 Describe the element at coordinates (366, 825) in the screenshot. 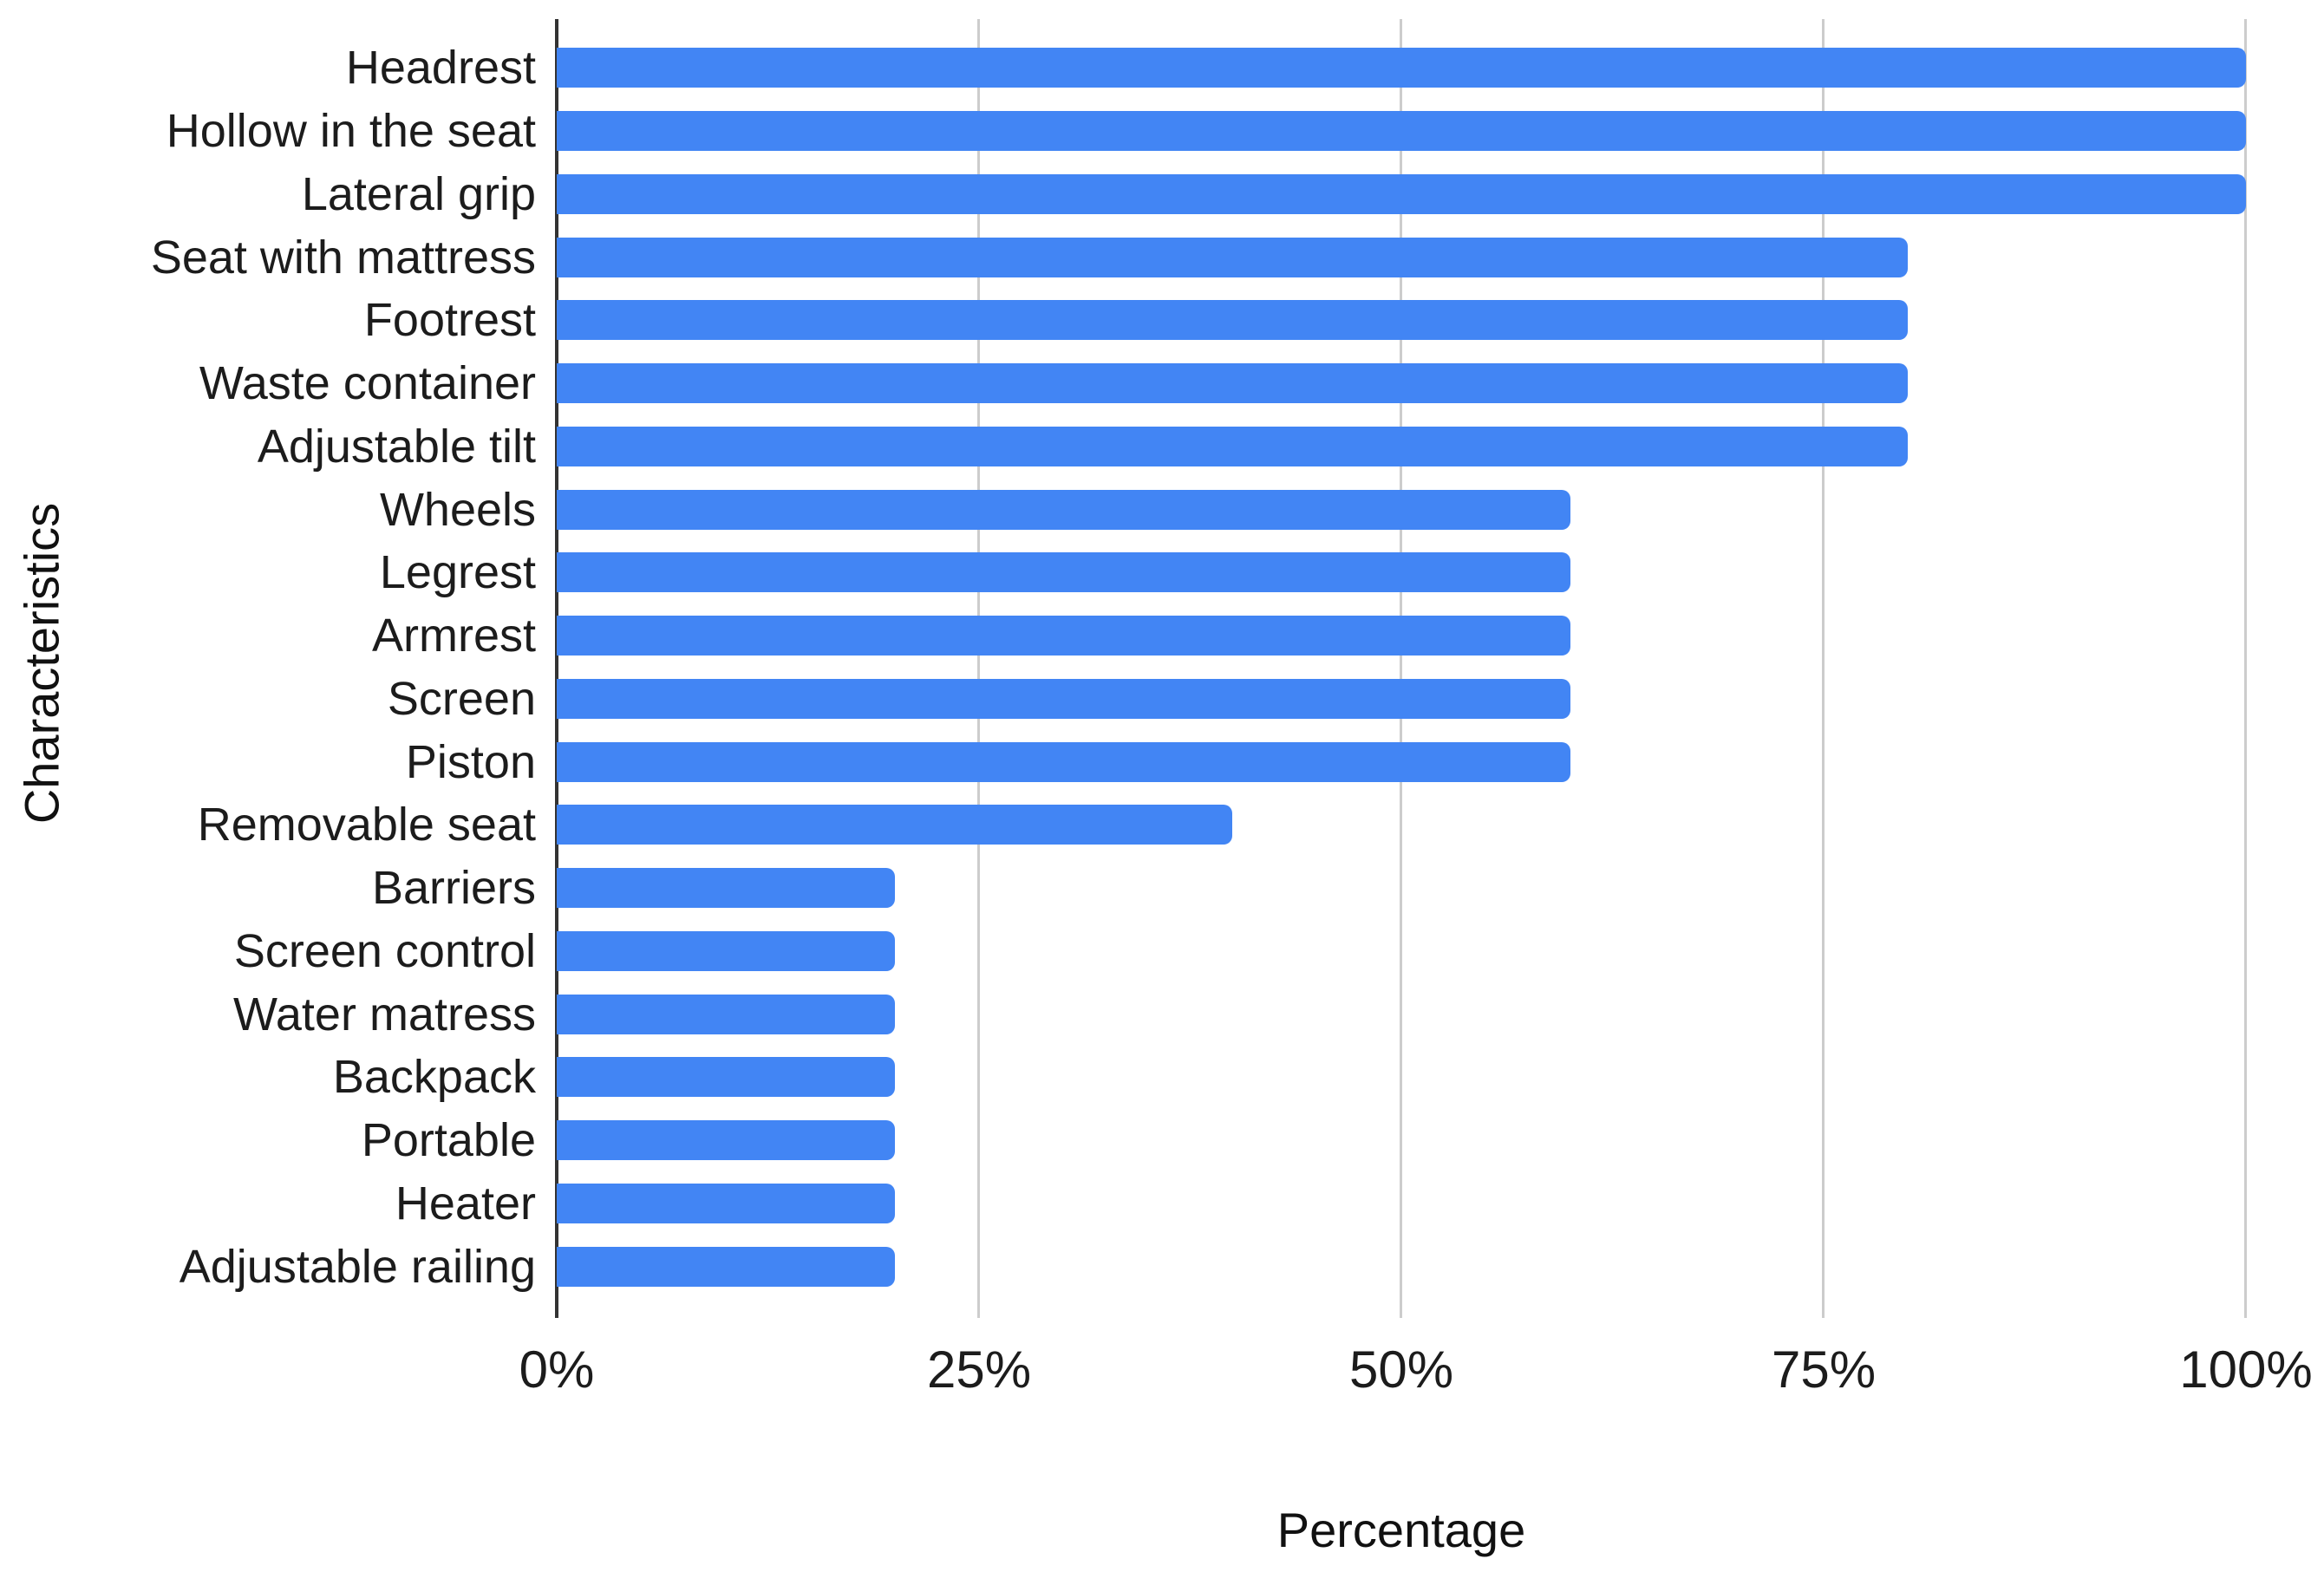

I see `category-label: Removable seat` at that location.